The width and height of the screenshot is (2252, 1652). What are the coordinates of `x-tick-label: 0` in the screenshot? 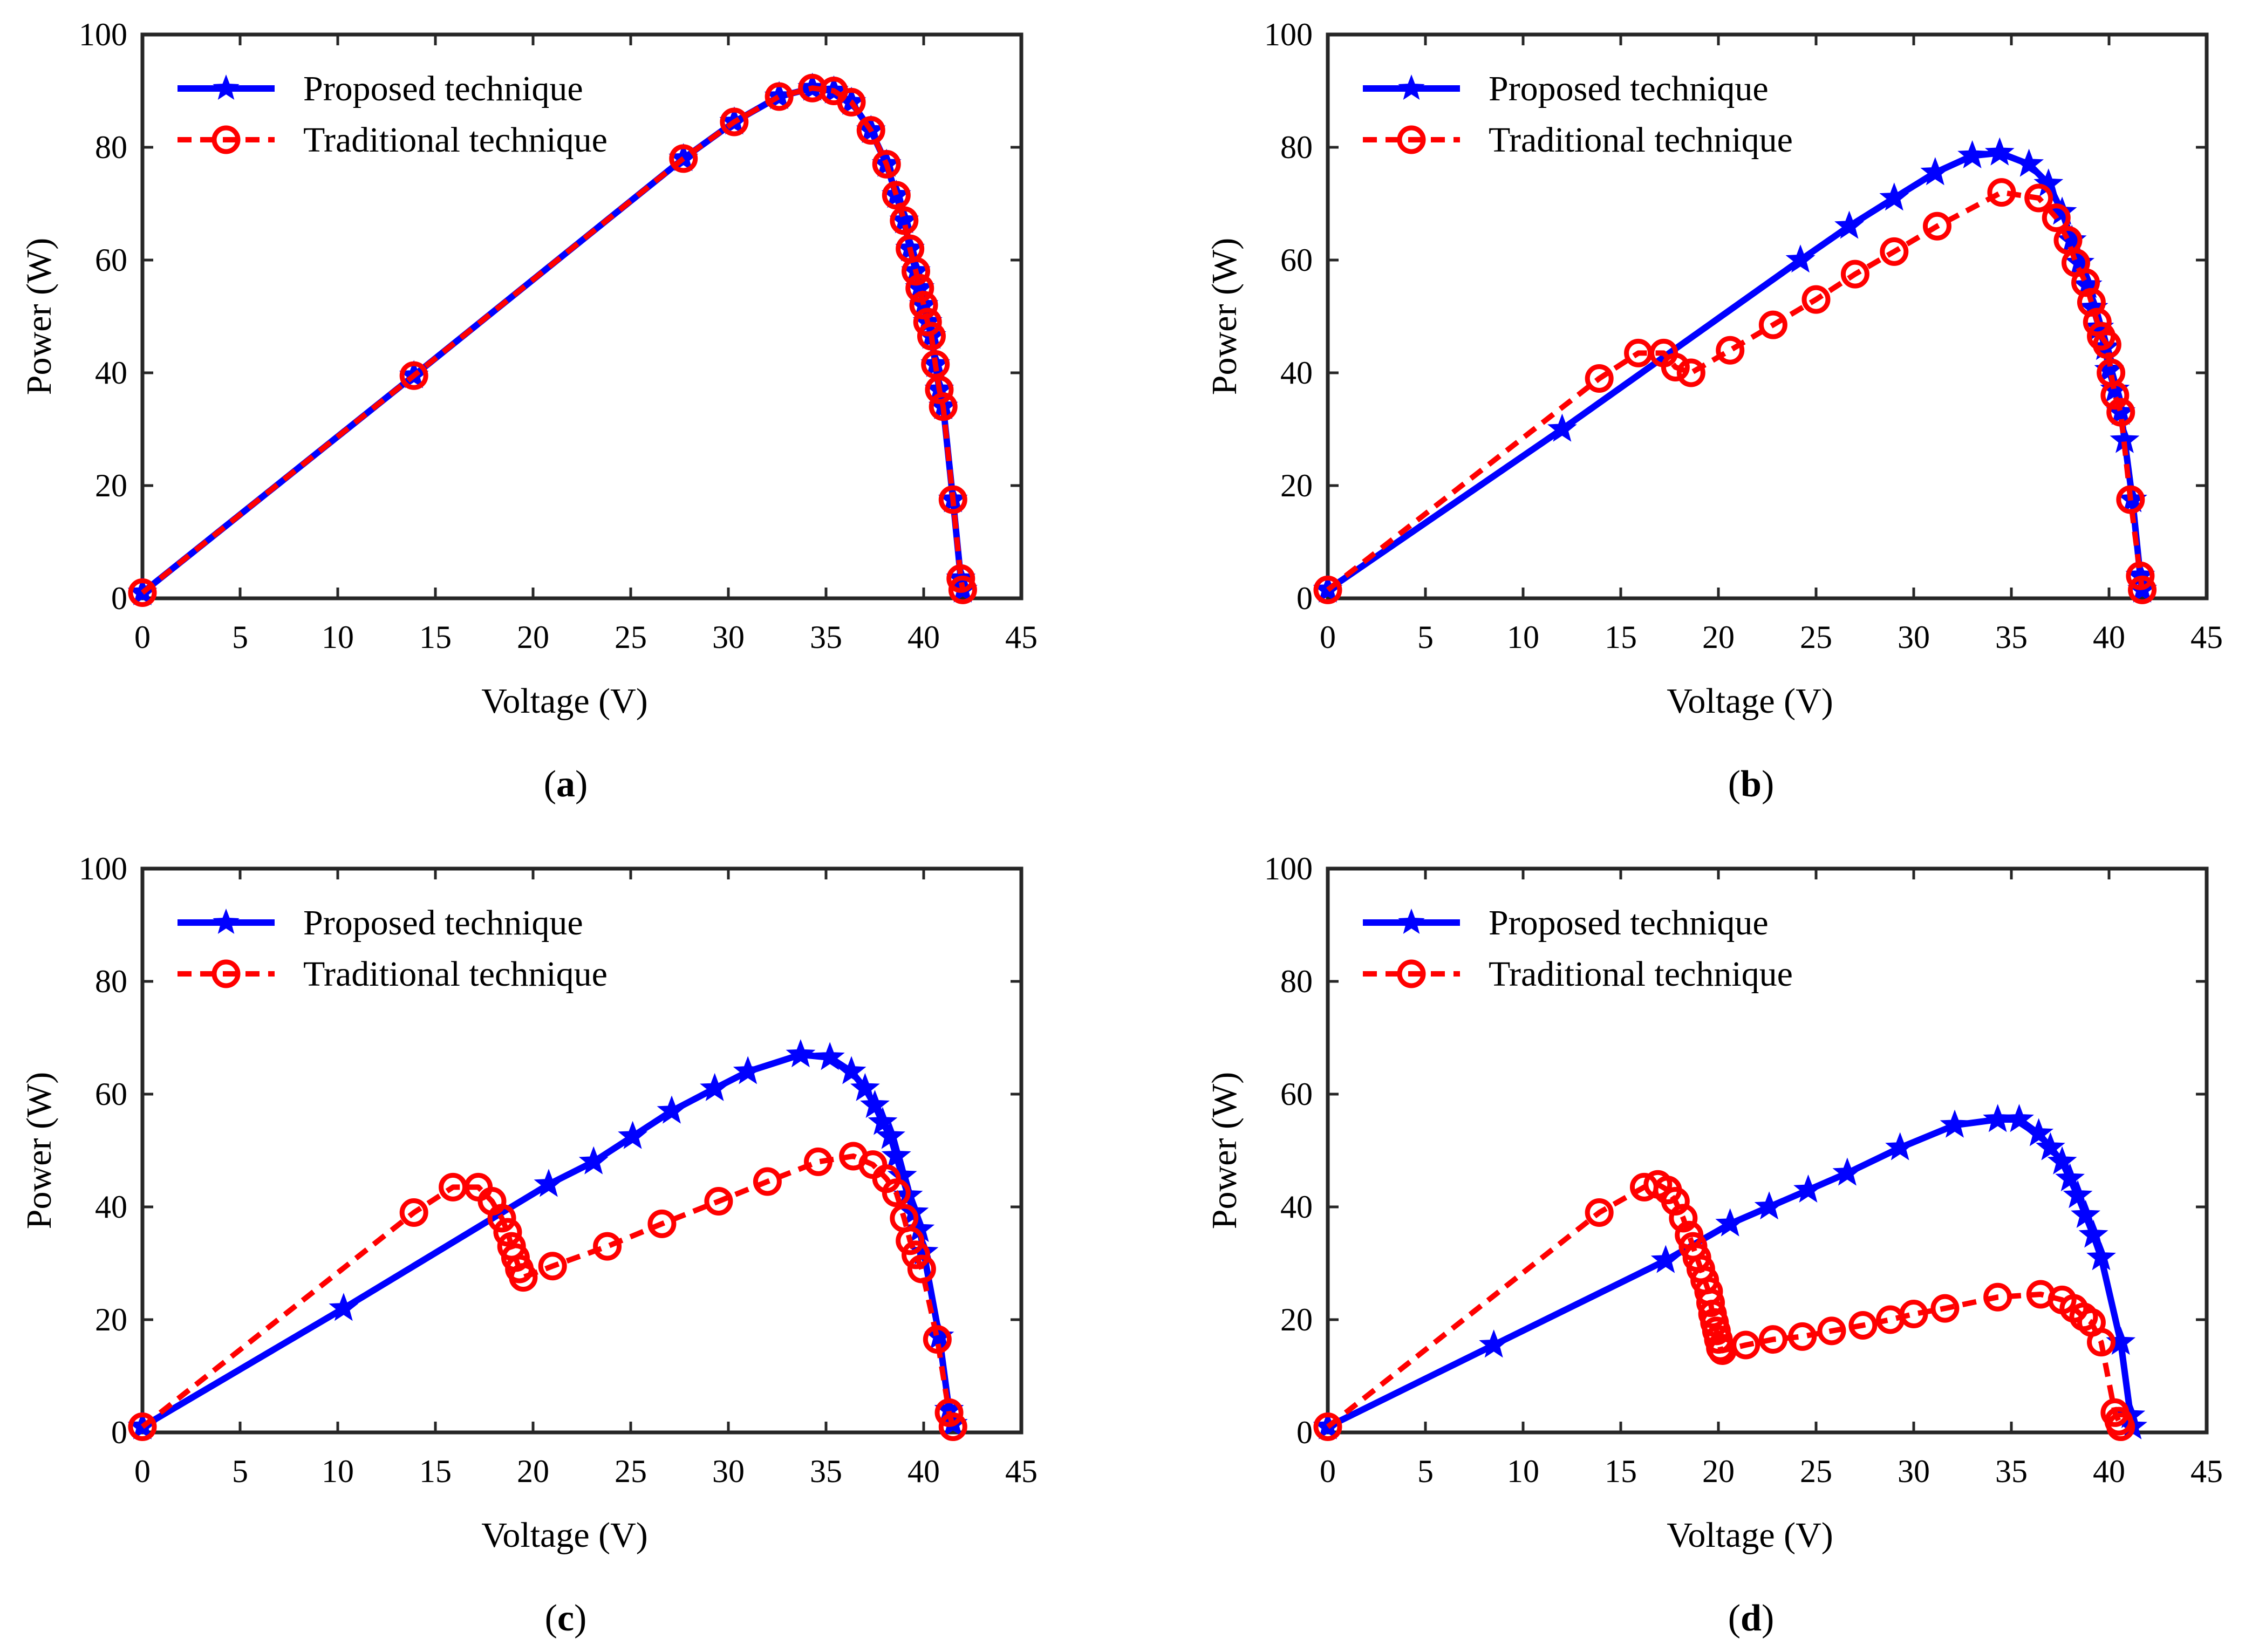 It's located at (142, 637).